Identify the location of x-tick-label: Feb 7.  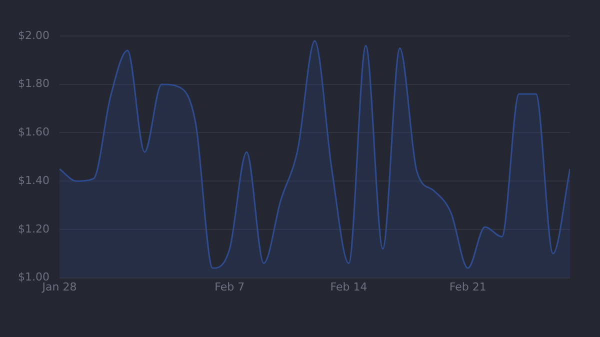
(229, 287).